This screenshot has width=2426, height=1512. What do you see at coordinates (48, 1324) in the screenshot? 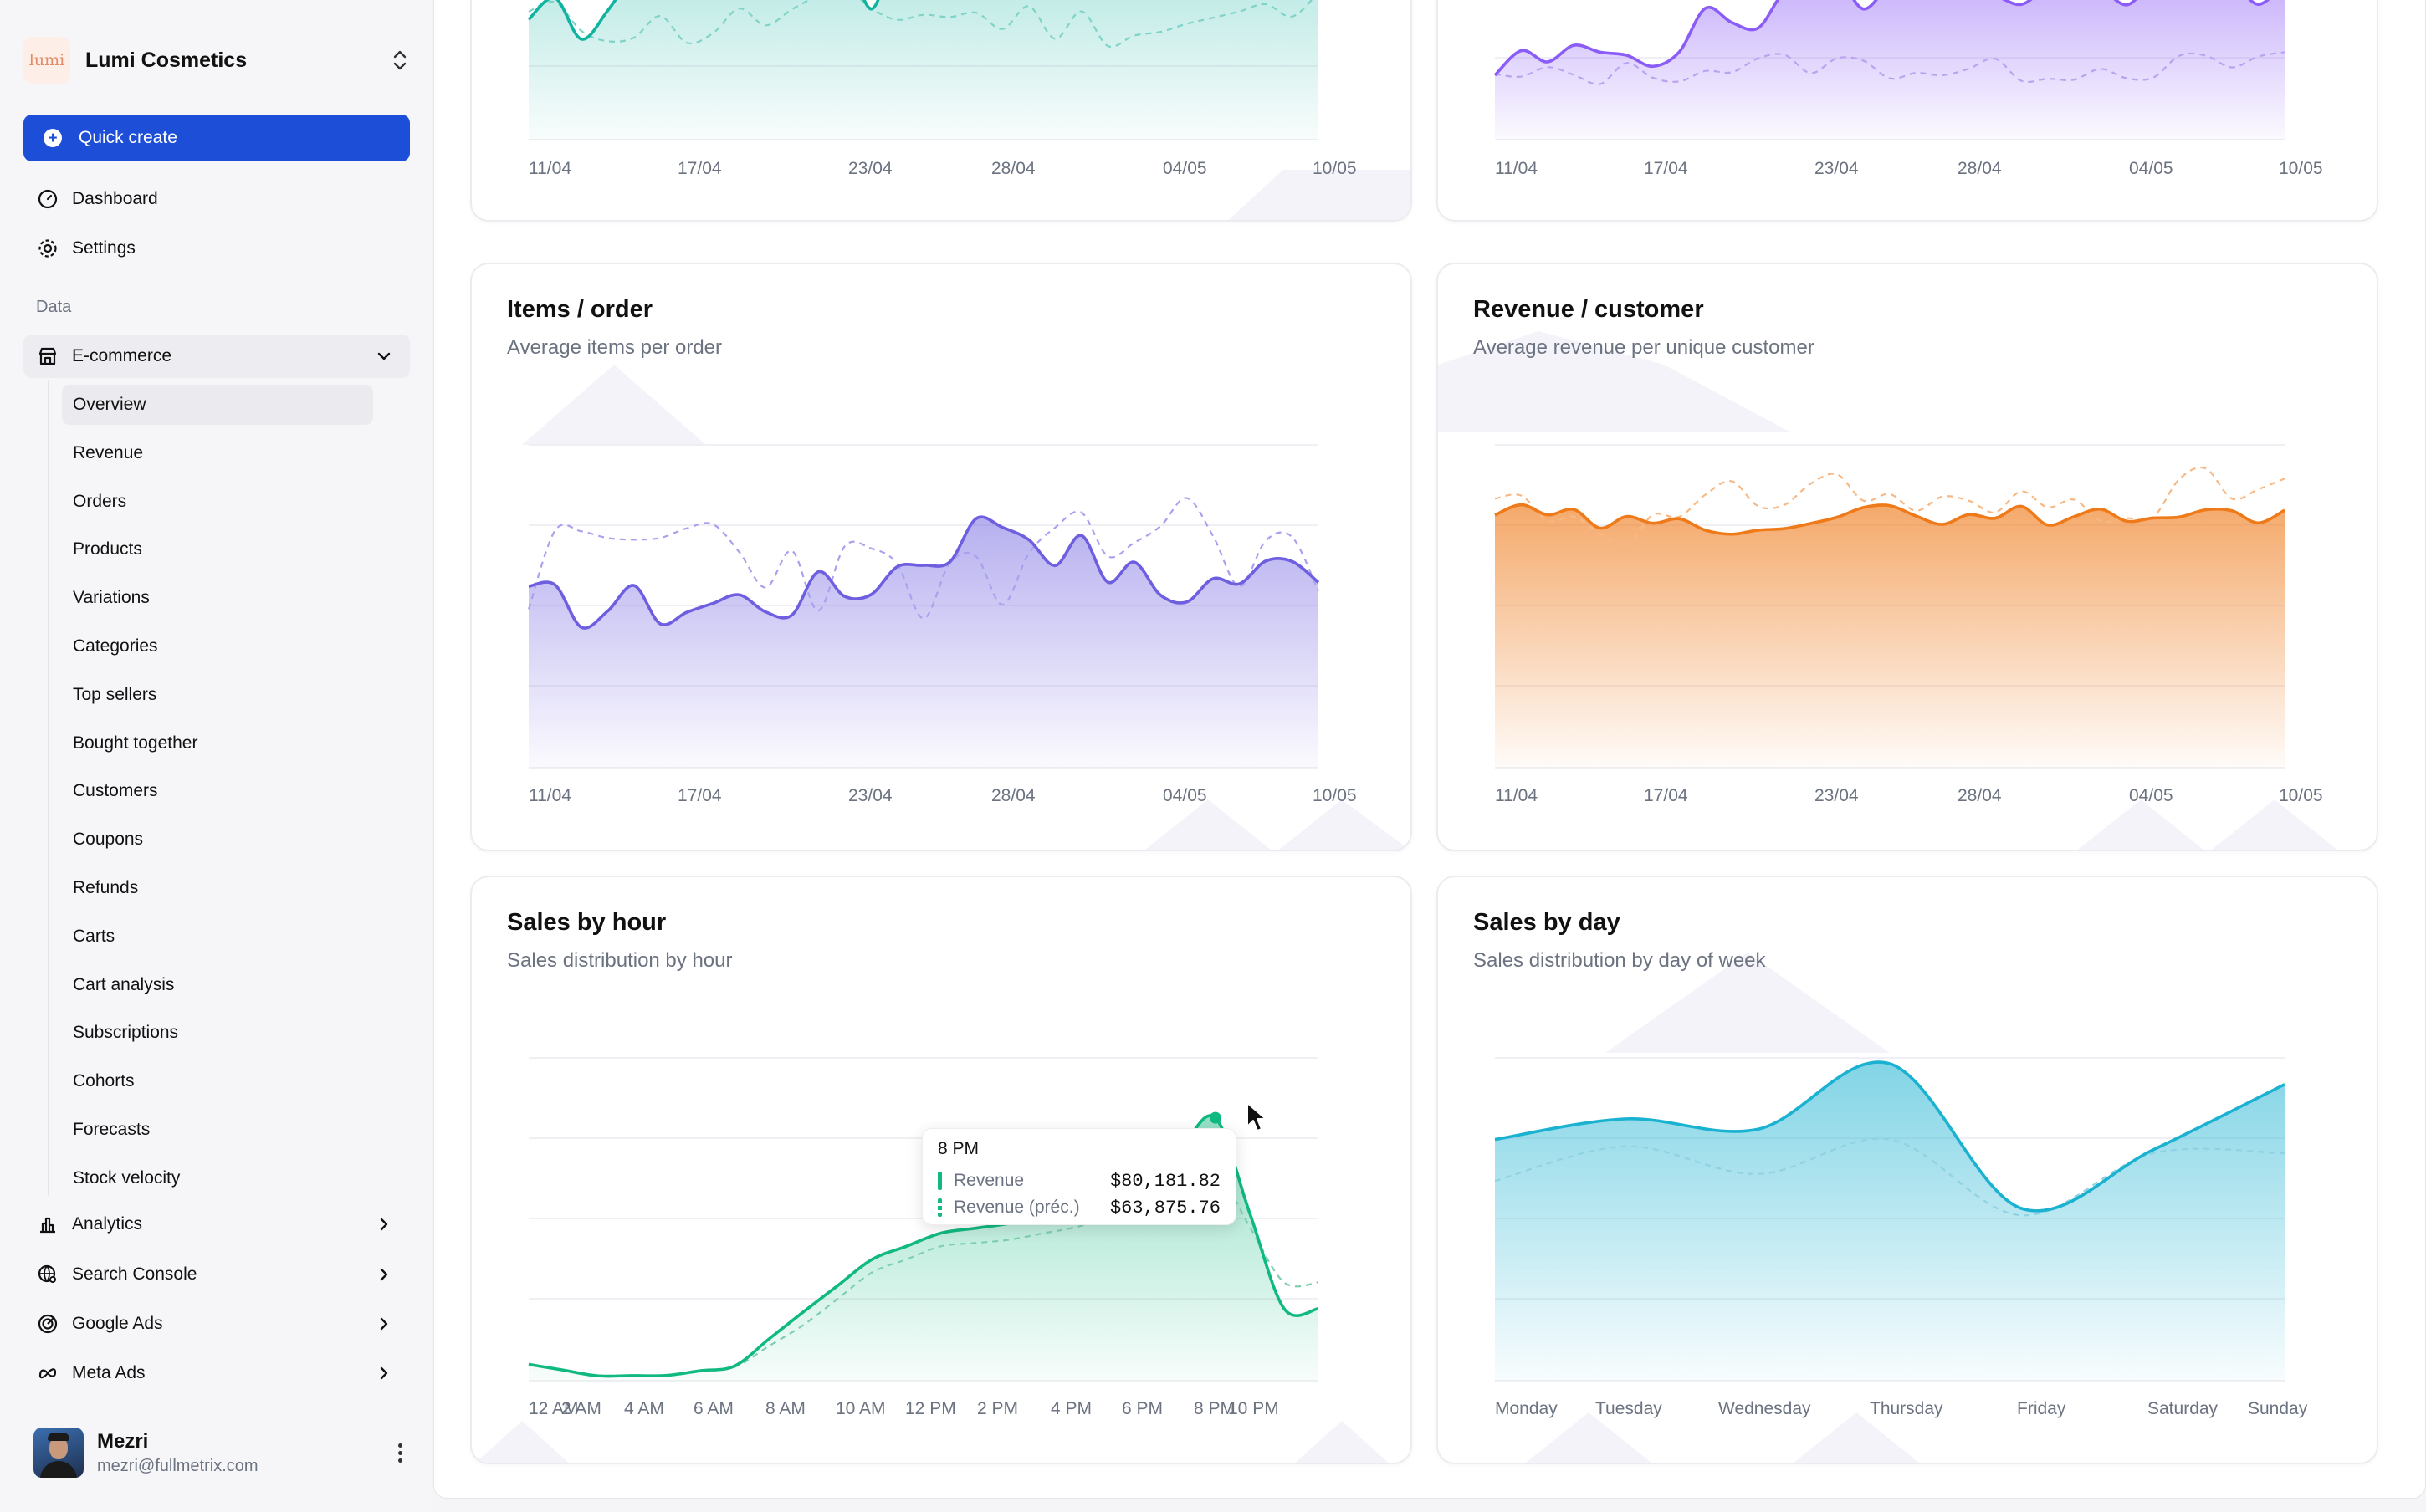
I see `target-icon` at bounding box center [48, 1324].